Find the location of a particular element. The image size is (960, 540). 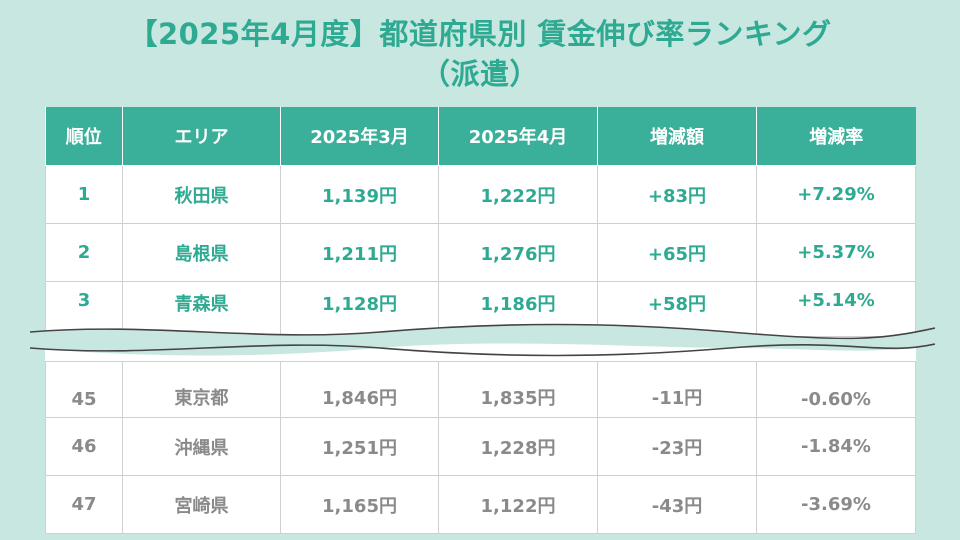

area-cell: 青森県 is located at coordinates (201, 309).